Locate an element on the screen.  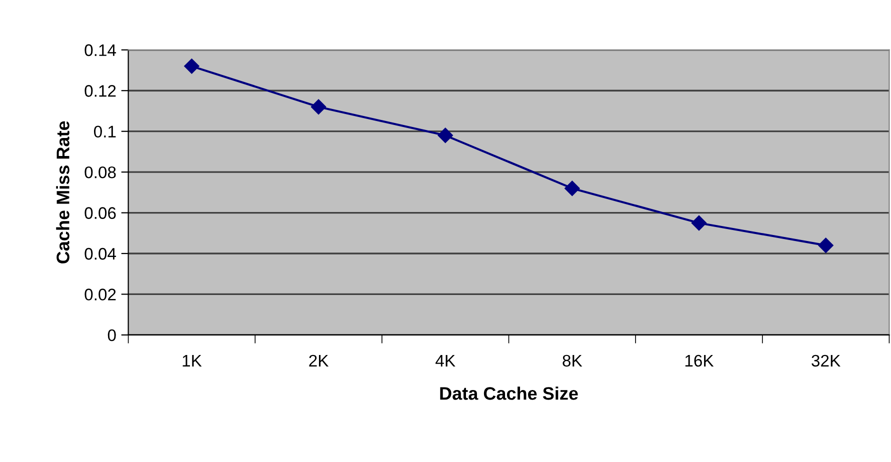
y-tick-label: 0.06 is located at coordinates (100, 213).